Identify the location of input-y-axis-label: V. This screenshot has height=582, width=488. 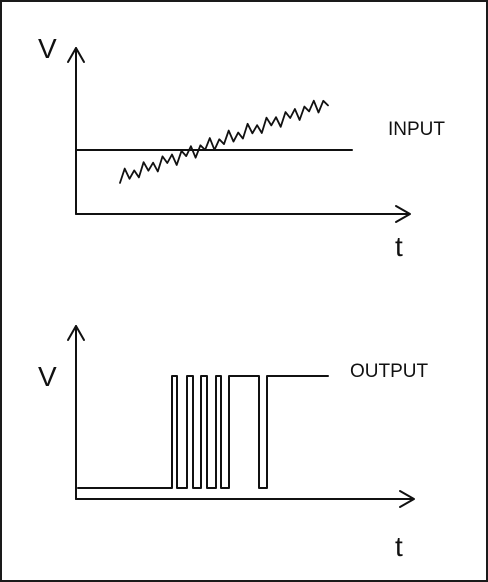
(47, 48).